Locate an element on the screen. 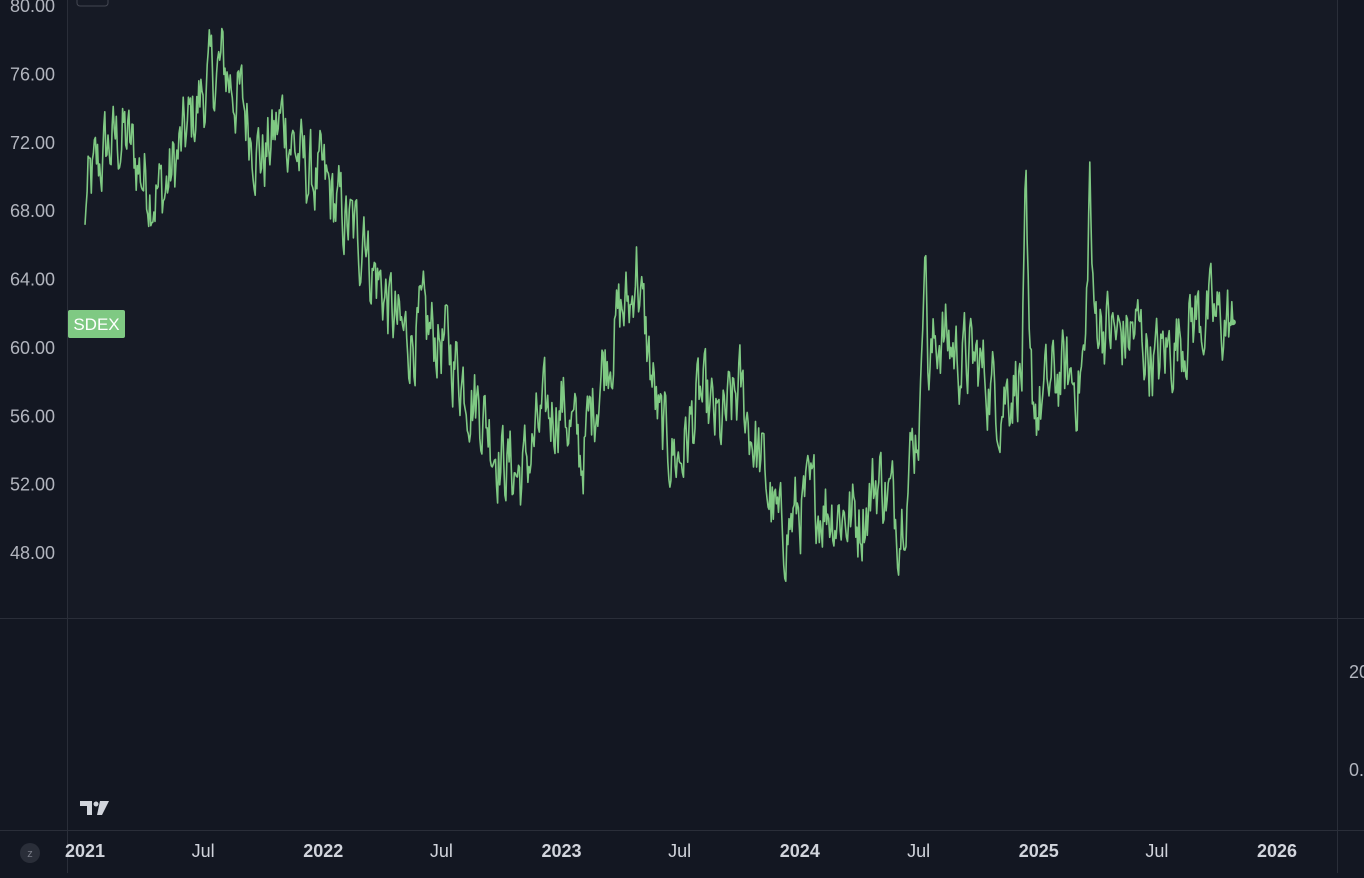 This screenshot has height=878, width=1364. x-tick-label: 2024 is located at coordinates (800, 851).